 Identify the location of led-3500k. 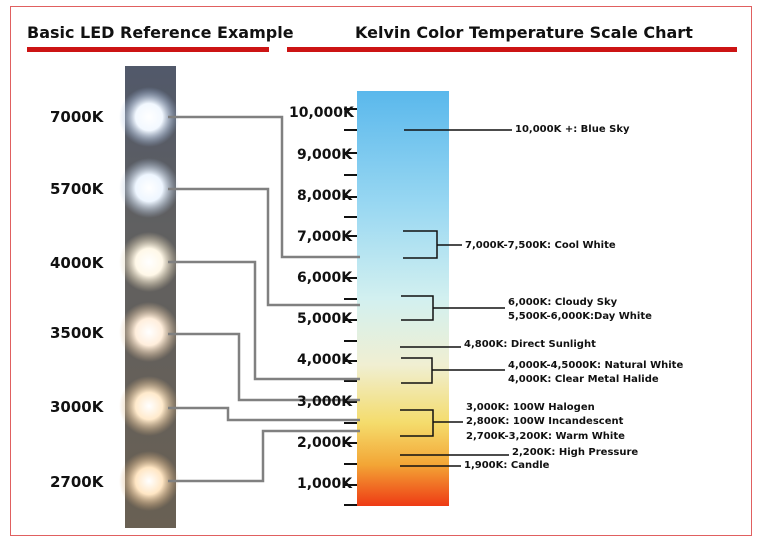
(149, 332).